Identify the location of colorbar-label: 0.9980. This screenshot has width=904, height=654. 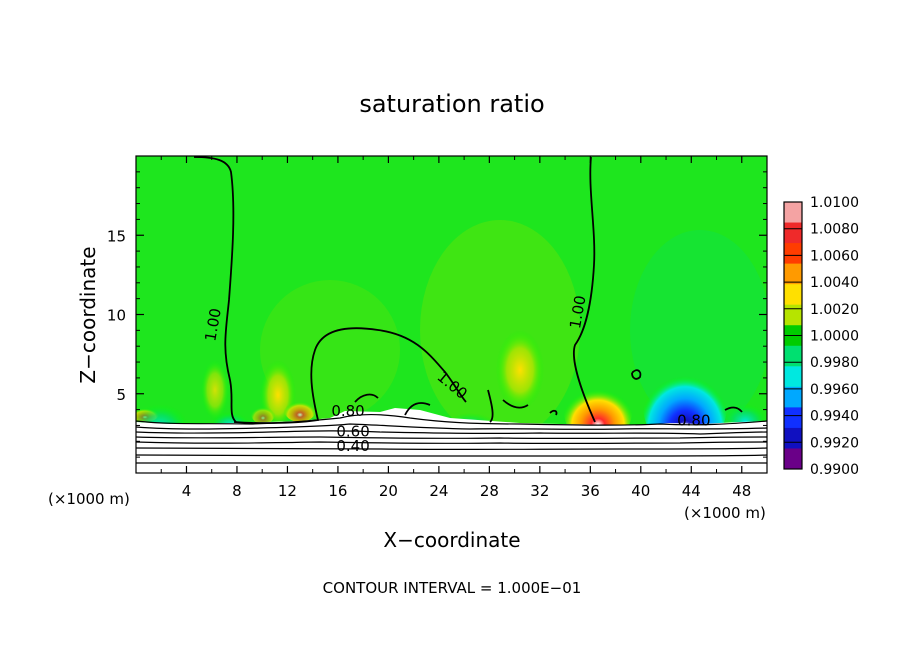
(834, 363).